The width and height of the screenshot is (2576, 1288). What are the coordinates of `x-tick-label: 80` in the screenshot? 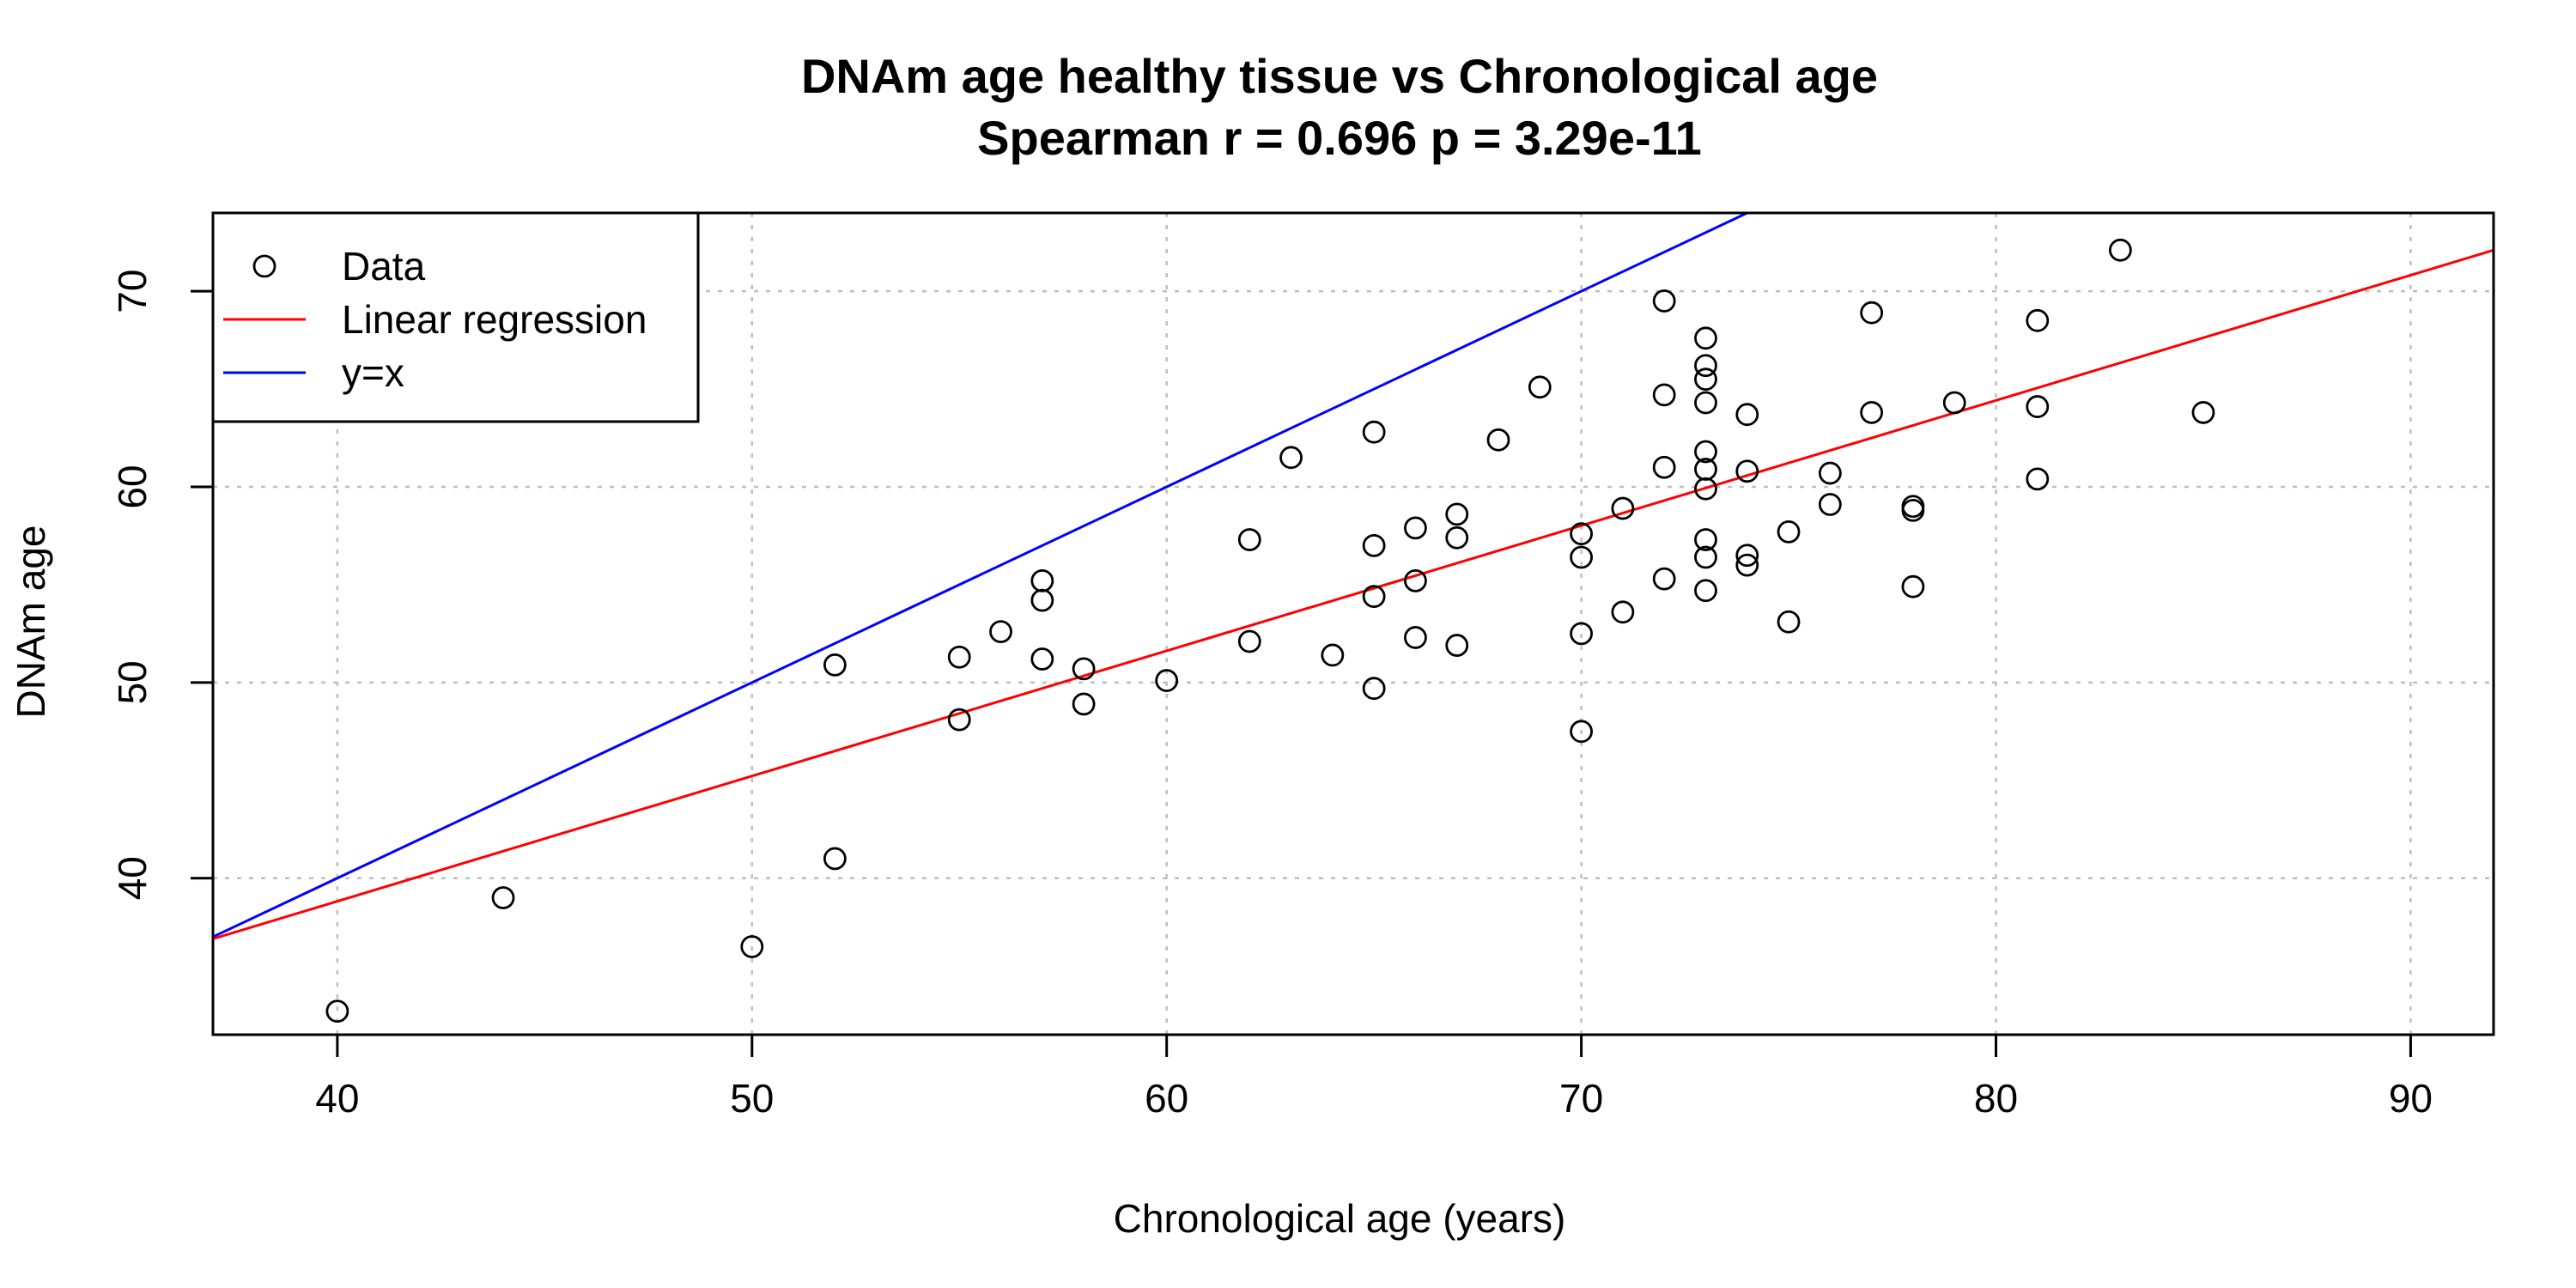 It's located at (1996, 1098).